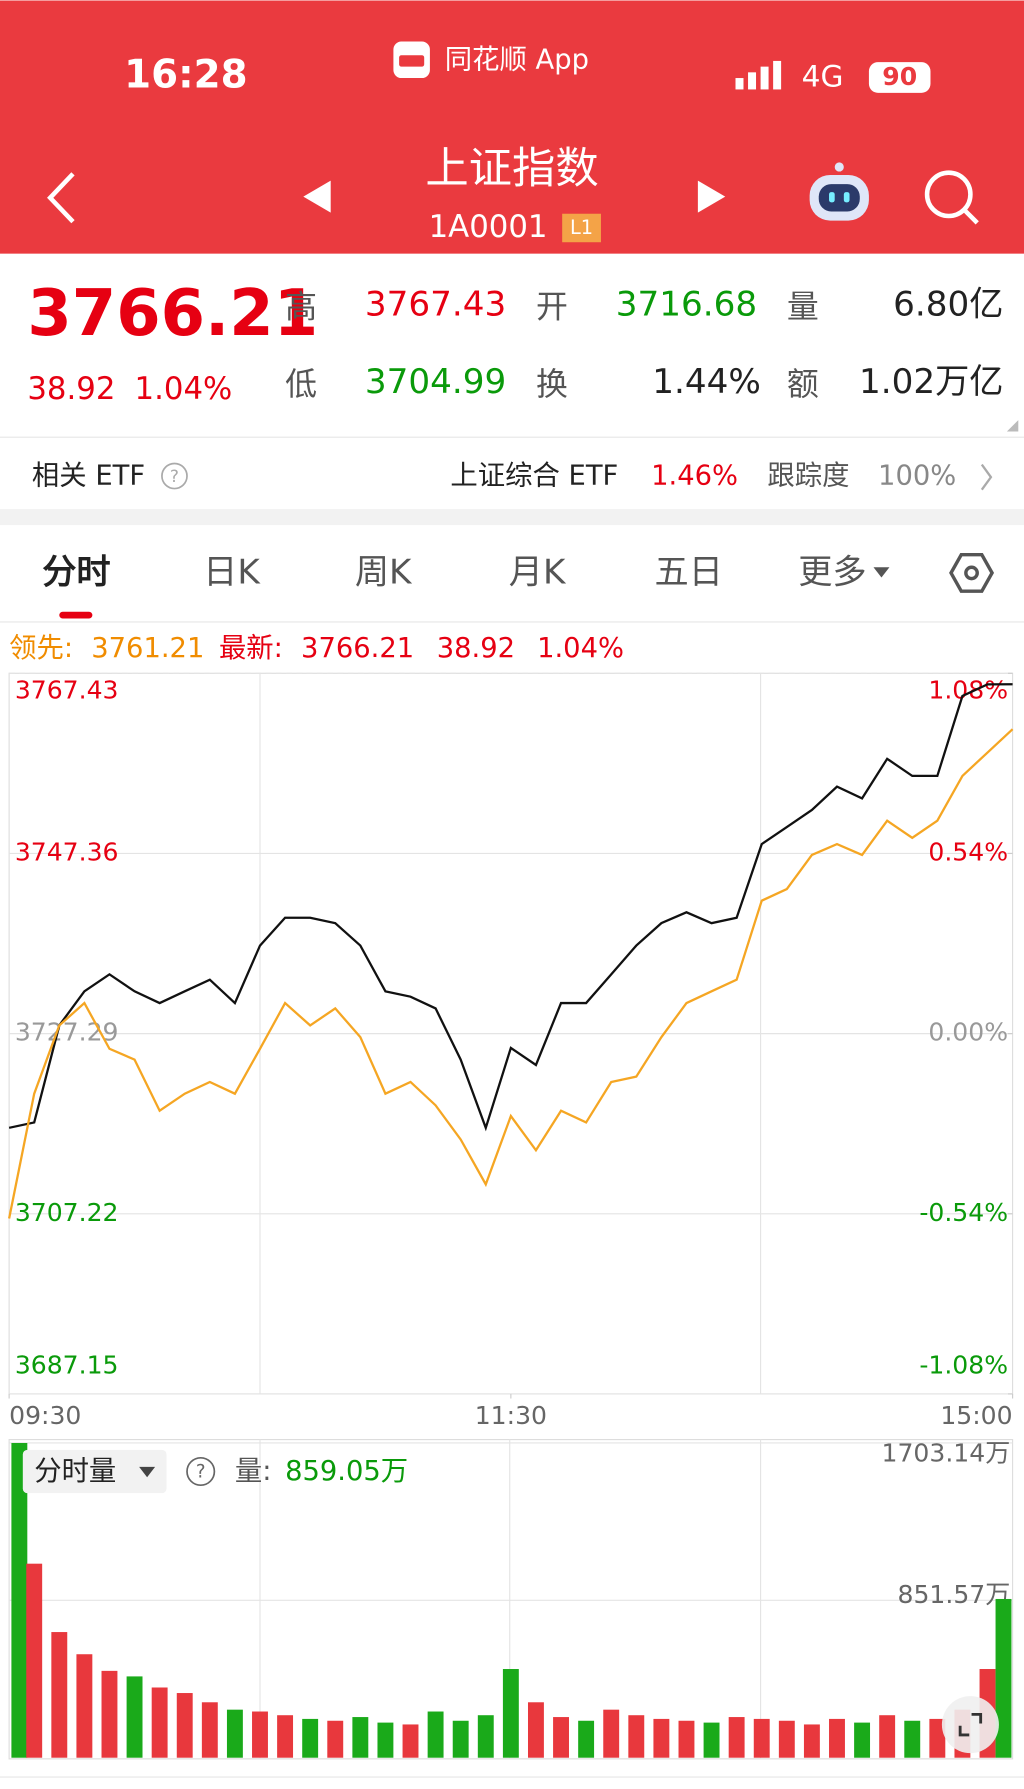 This screenshot has height=1789, width=1024. What do you see at coordinates (881, 572) in the screenshot?
I see `dropdown-arrow` at bounding box center [881, 572].